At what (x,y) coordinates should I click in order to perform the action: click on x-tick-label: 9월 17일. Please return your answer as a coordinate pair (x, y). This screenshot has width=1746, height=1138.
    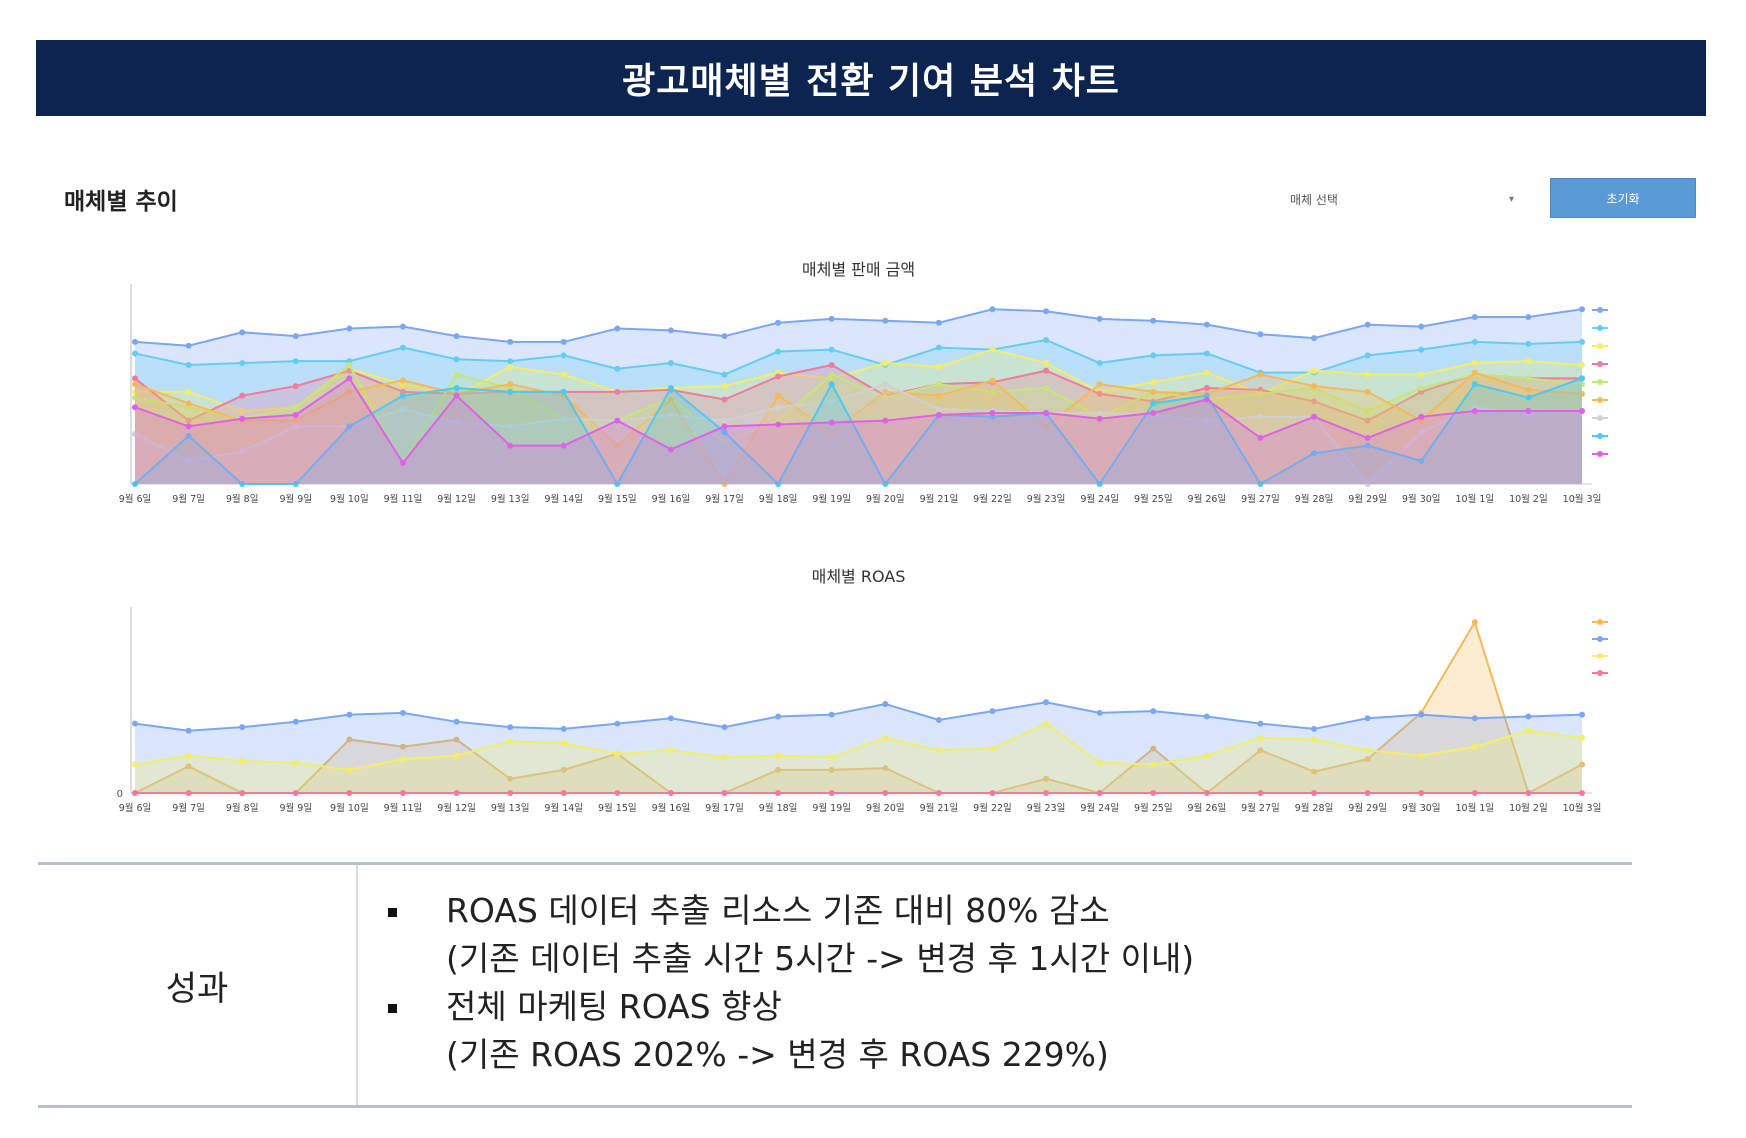
    Looking at the image, I should click on (724, 808).